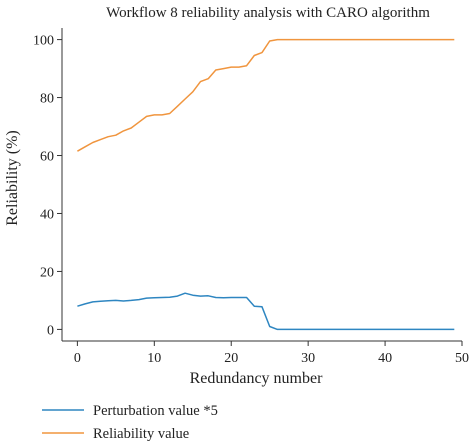  Describe the element at coordinates (12, 178) in the screenshot. I see `y-axis-label: Reliability (%)` at that location.